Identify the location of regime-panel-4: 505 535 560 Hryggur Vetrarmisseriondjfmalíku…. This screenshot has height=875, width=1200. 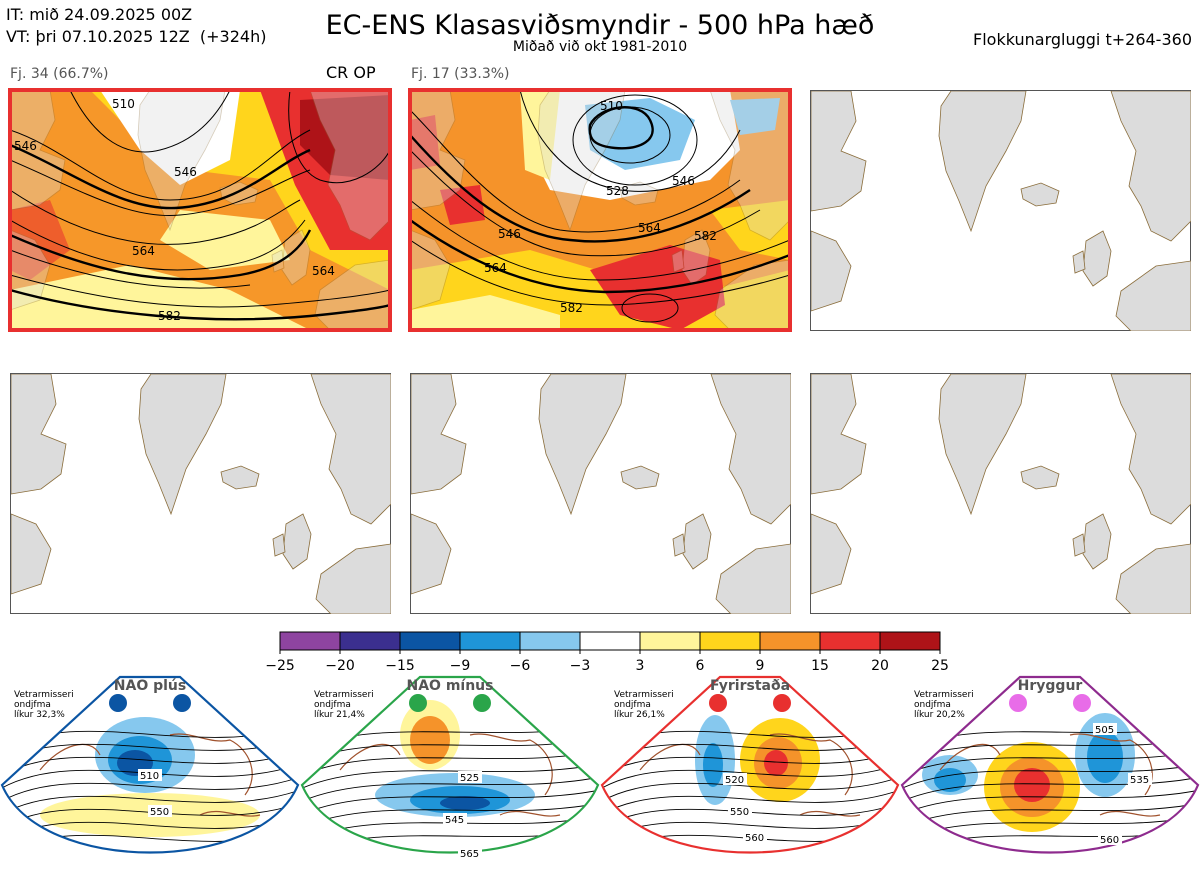
(1050, 764).